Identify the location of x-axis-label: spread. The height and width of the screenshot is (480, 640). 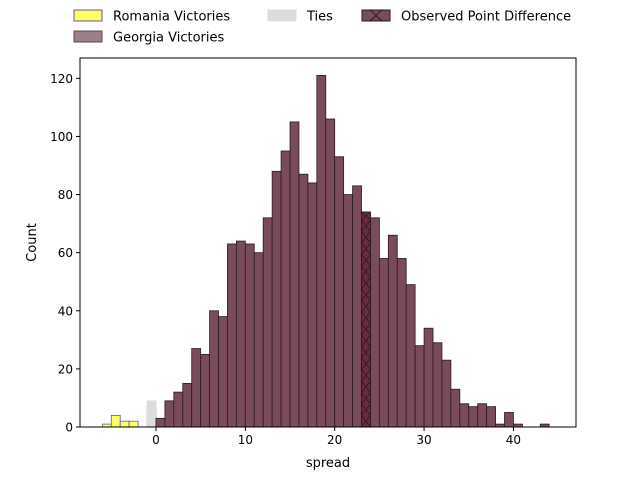
(328, 463).